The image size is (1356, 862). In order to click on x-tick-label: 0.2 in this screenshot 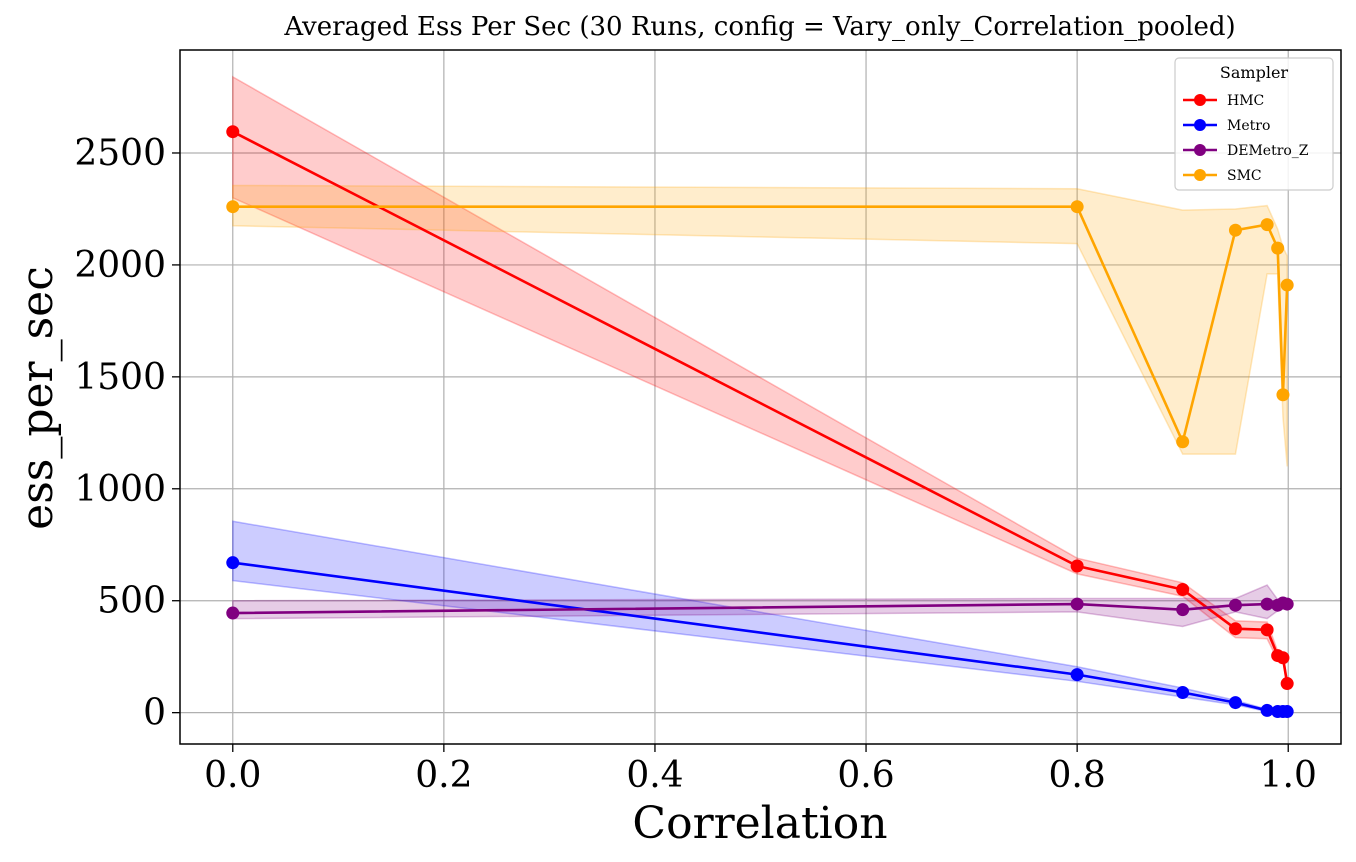, I will do `click(443, 775)`.